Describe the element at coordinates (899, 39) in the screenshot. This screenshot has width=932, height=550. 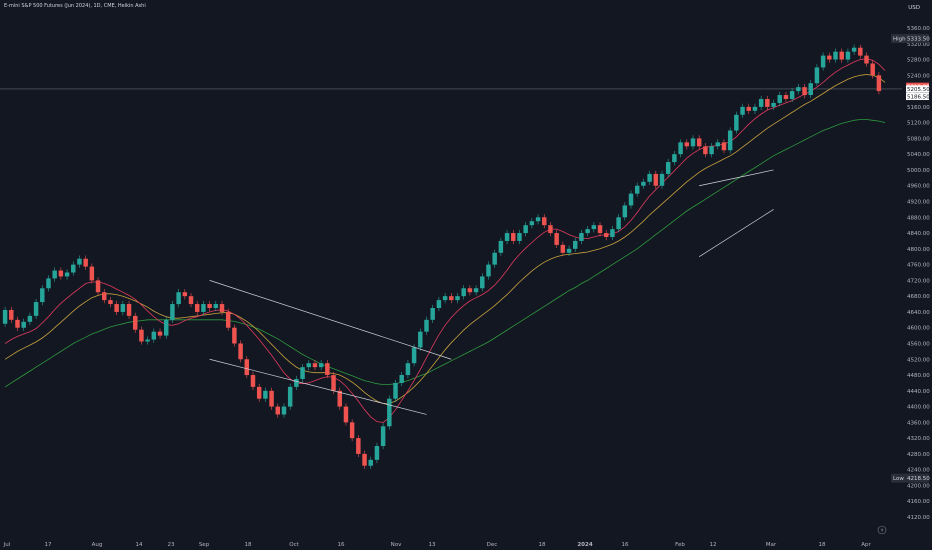
I see `high-label: High` at that location.